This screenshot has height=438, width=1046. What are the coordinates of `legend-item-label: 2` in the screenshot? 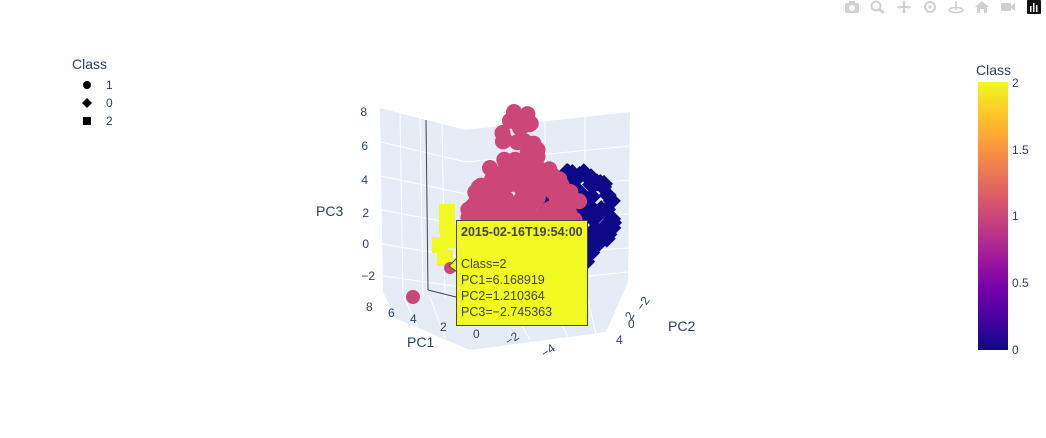 It's located at (109, 121).